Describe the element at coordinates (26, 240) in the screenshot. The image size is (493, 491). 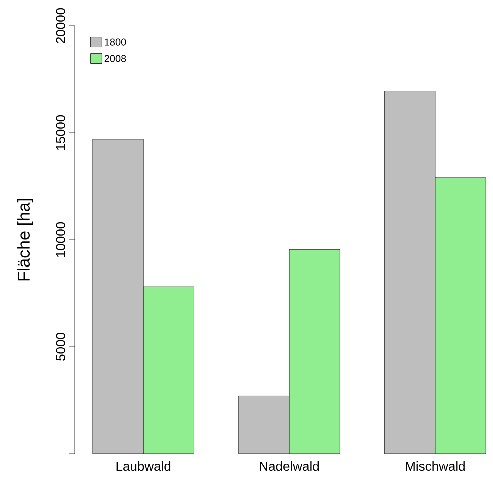
I see `y-axis-title: Fläche [ha]` at that location.